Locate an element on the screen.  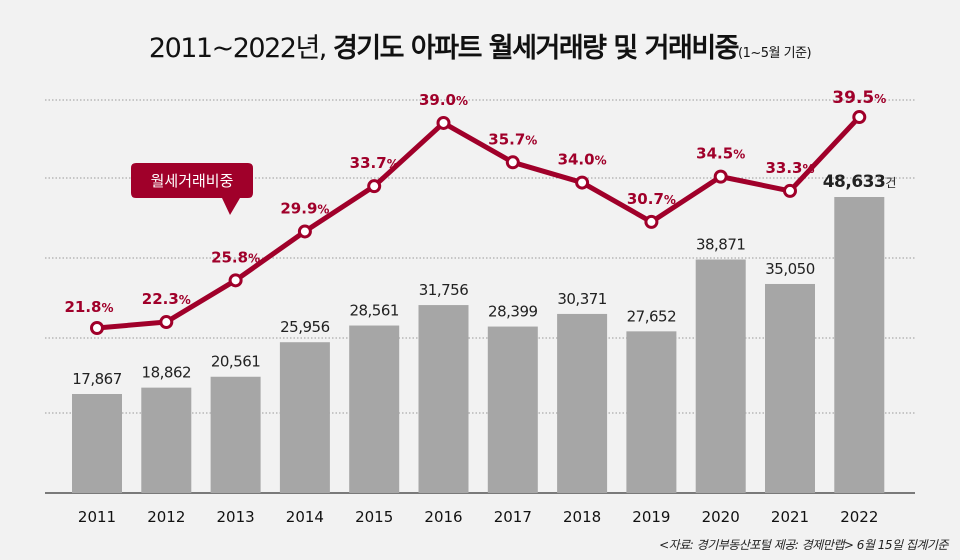
line-point-2011 is located at coordinates (97, 328).